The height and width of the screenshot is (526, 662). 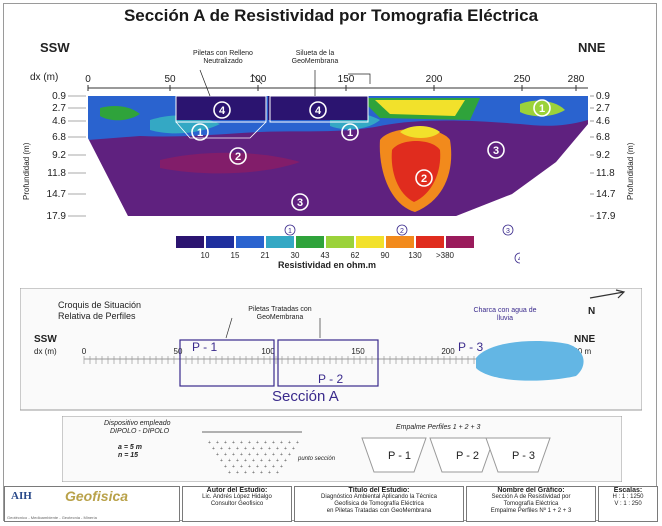 I want to click on depth-ticks-left: 0.92.7 4.6 6.8 9.2 11.8 14.7 17.9, so click(x=66, y=156).